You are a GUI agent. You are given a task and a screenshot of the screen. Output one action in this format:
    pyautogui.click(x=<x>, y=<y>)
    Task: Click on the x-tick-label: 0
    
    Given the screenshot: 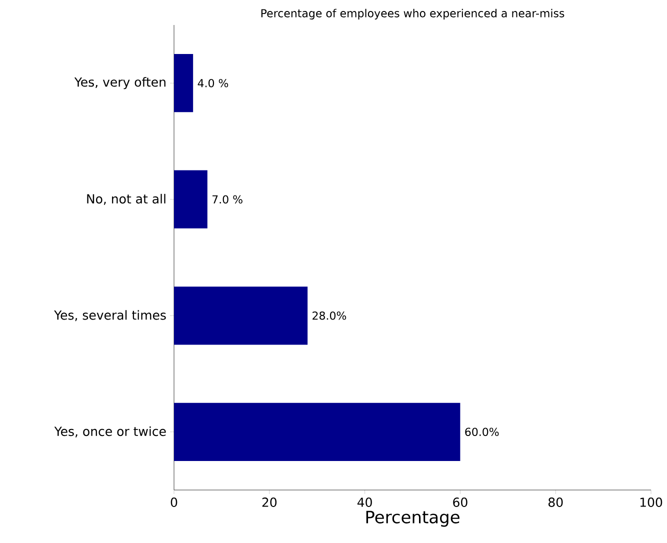 What is the action you would take?
    pyautogui.click(x=174, y=502)
    